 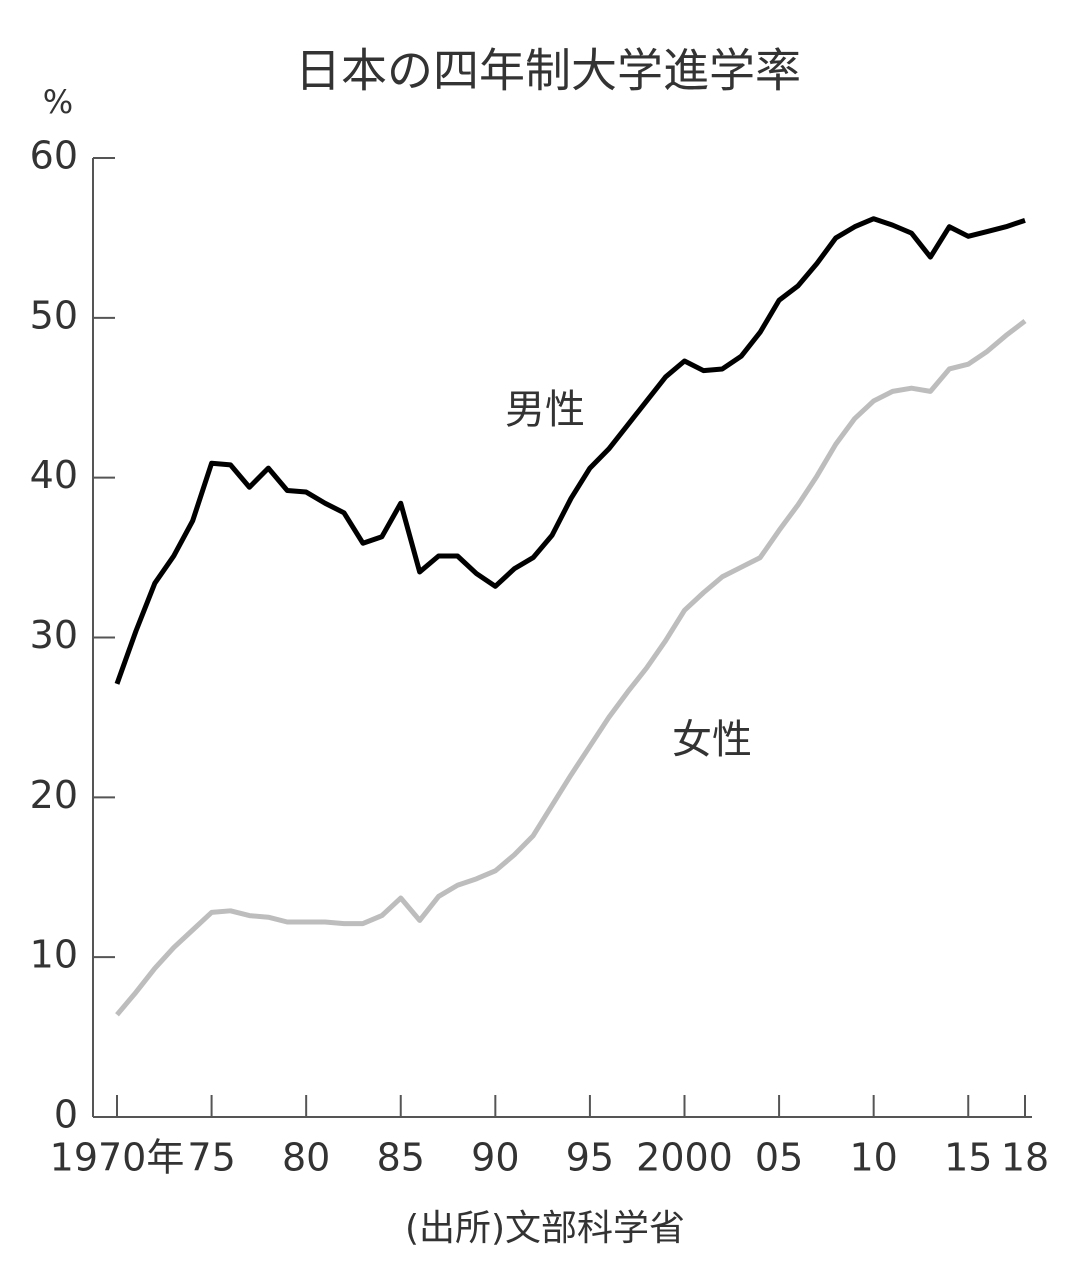 What do you see at coordinates (545, 1228) in the screenshot?
I see `source: (出所)文部科学省` at bounding box center [545, 1228].